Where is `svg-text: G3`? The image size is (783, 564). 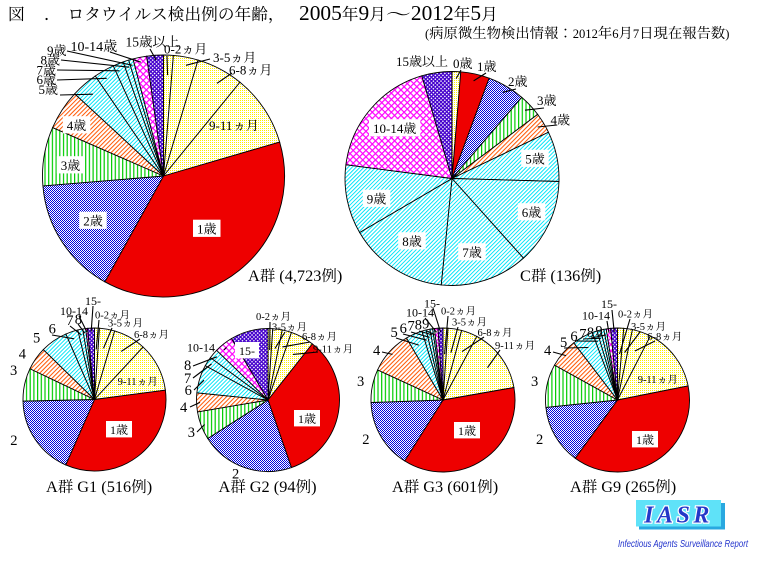 svg-text: G3 is located at coordinates (433, 486).